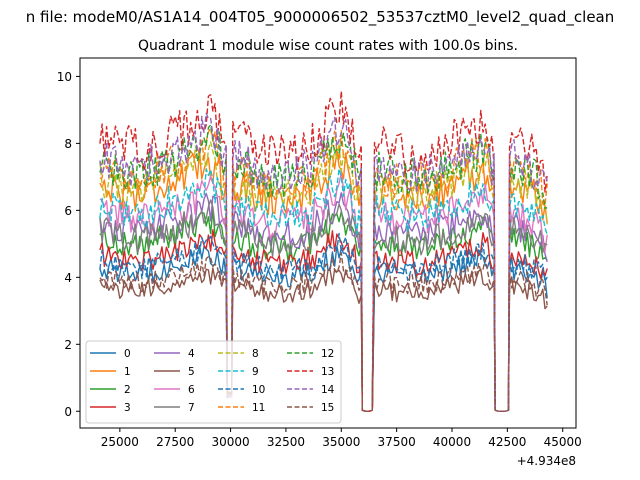 Image resolution: width=640 pixels, height=480 pixels. I want to click on legend-label: 9, so click(255, 372).